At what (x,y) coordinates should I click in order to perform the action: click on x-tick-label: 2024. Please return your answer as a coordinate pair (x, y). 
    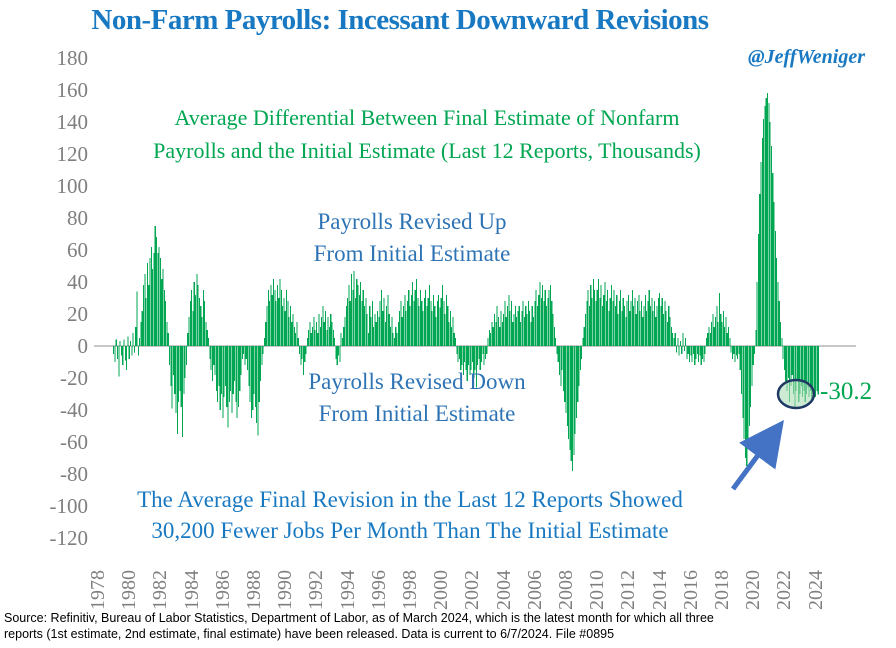
    Looking at the image, I should click on (815, 590).